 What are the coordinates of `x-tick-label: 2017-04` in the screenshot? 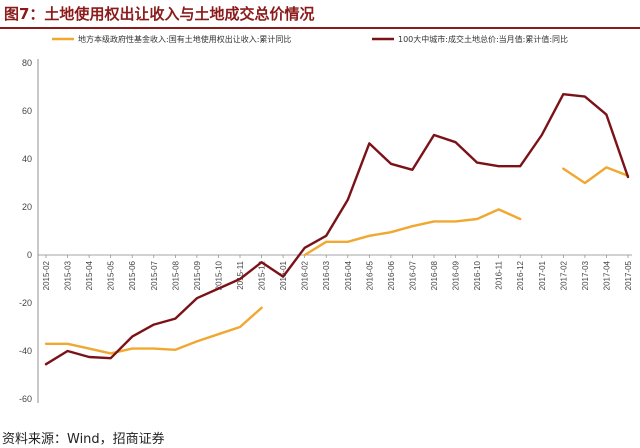 It's located at (606, 275).